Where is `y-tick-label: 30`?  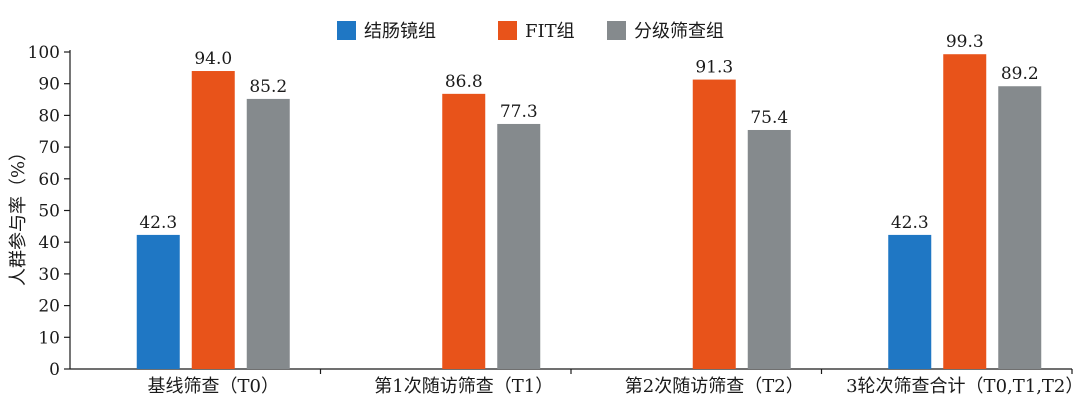
y-tick-label: 30 is located at coordinates (49, 275).